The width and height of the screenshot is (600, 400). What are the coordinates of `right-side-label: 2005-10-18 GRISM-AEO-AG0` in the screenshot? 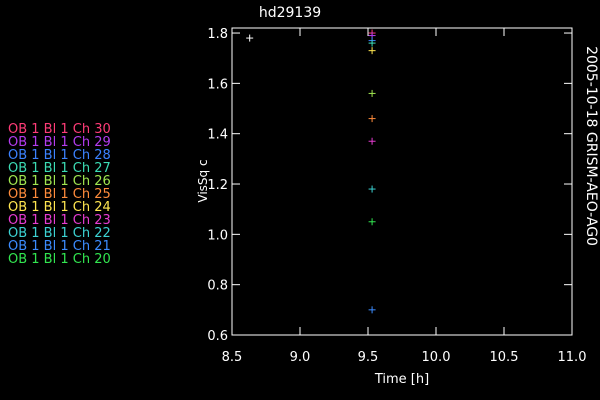 It's located at (591, 146).